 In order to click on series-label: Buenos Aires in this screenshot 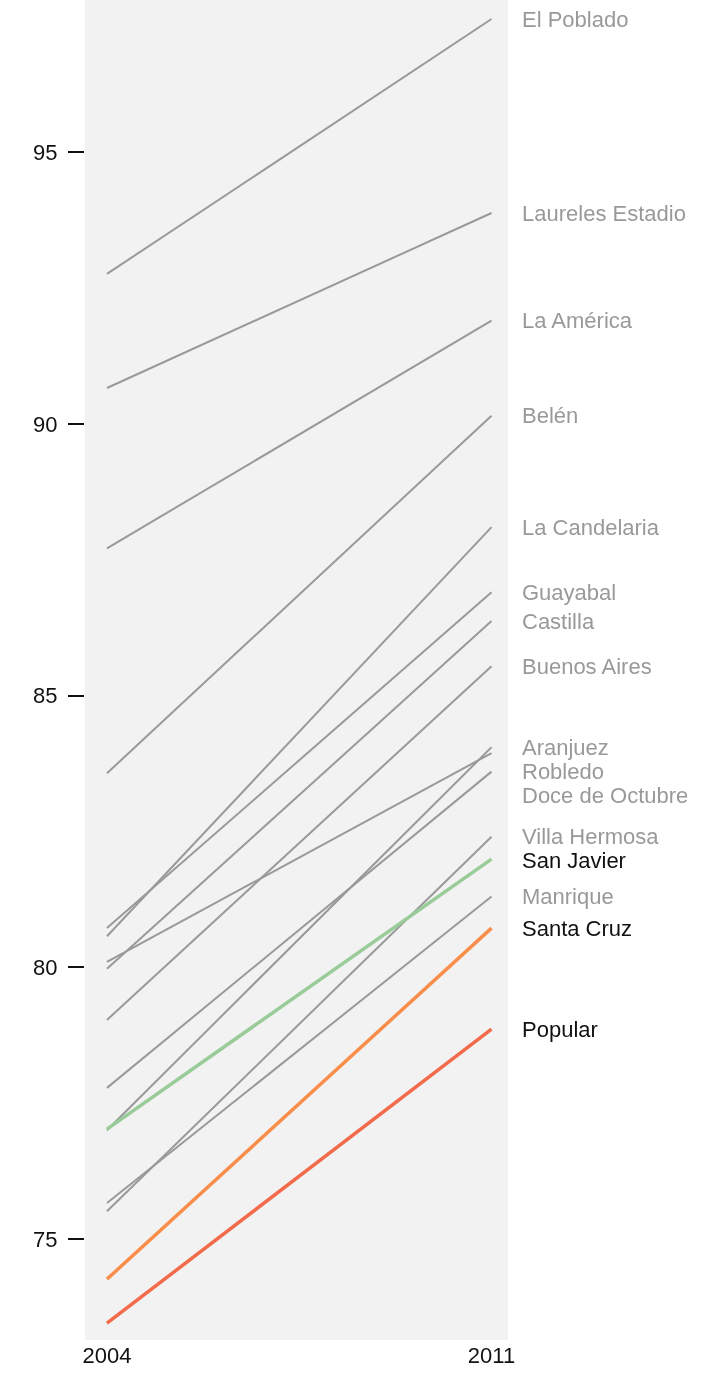, I will do `click(587, 666)`.